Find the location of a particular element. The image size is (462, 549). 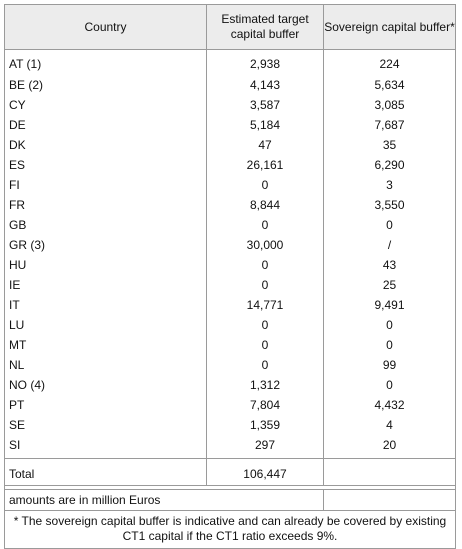

sovereign-cell: 7,687 is located at coordinates (389, 125).